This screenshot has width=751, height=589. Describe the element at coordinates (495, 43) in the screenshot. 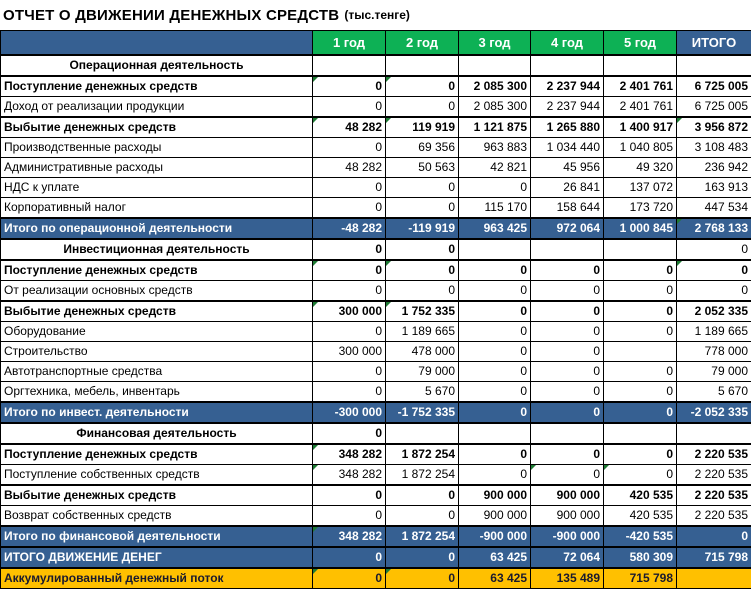

I see `year-column-header: 3 год` at that location.